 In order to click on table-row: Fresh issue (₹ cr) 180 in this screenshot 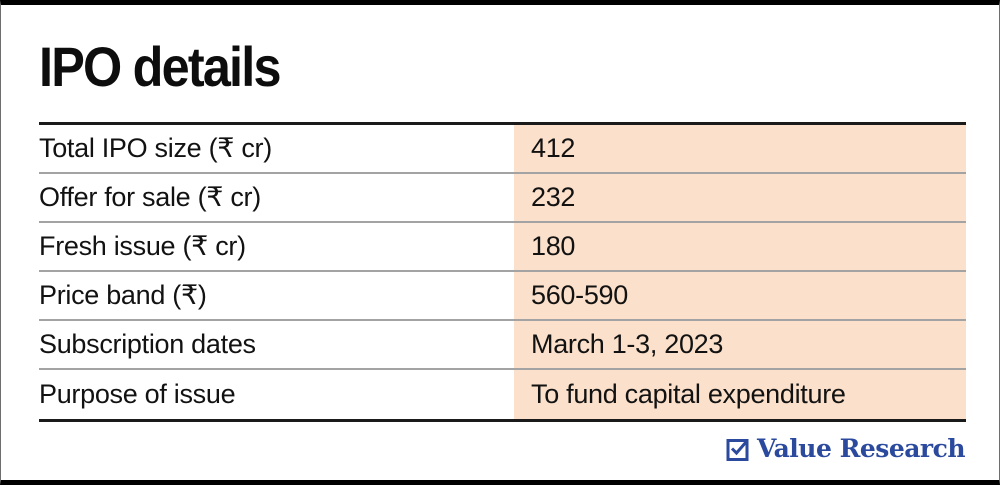, I will do `click(502, 247)`.